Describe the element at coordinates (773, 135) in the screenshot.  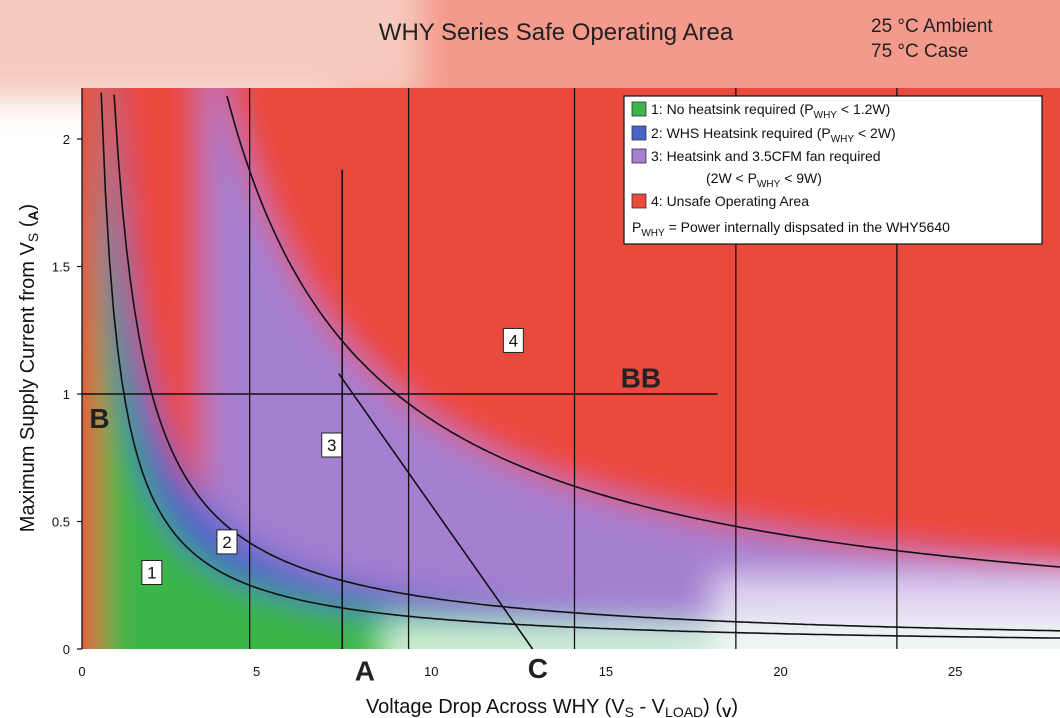
I see `legend-entry: 2: WHS Heatsink required (PWHY < 2W)` at that location.